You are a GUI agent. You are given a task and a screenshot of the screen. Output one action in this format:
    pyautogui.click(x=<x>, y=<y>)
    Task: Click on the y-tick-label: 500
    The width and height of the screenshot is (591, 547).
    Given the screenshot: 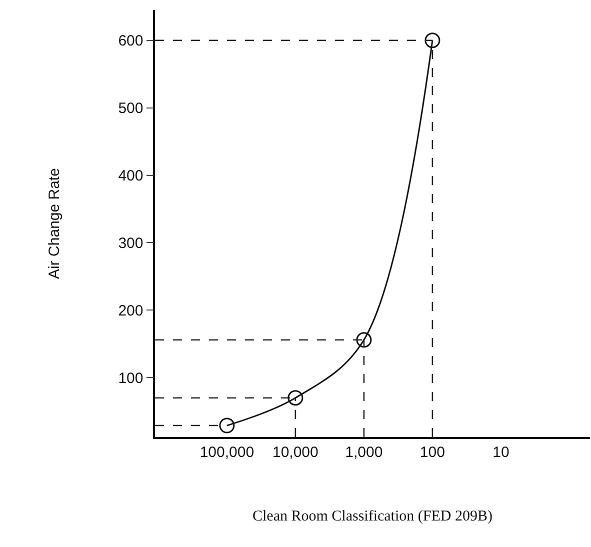 What is the action you would take?
    pyautogui.click(x=131, y=109)
    